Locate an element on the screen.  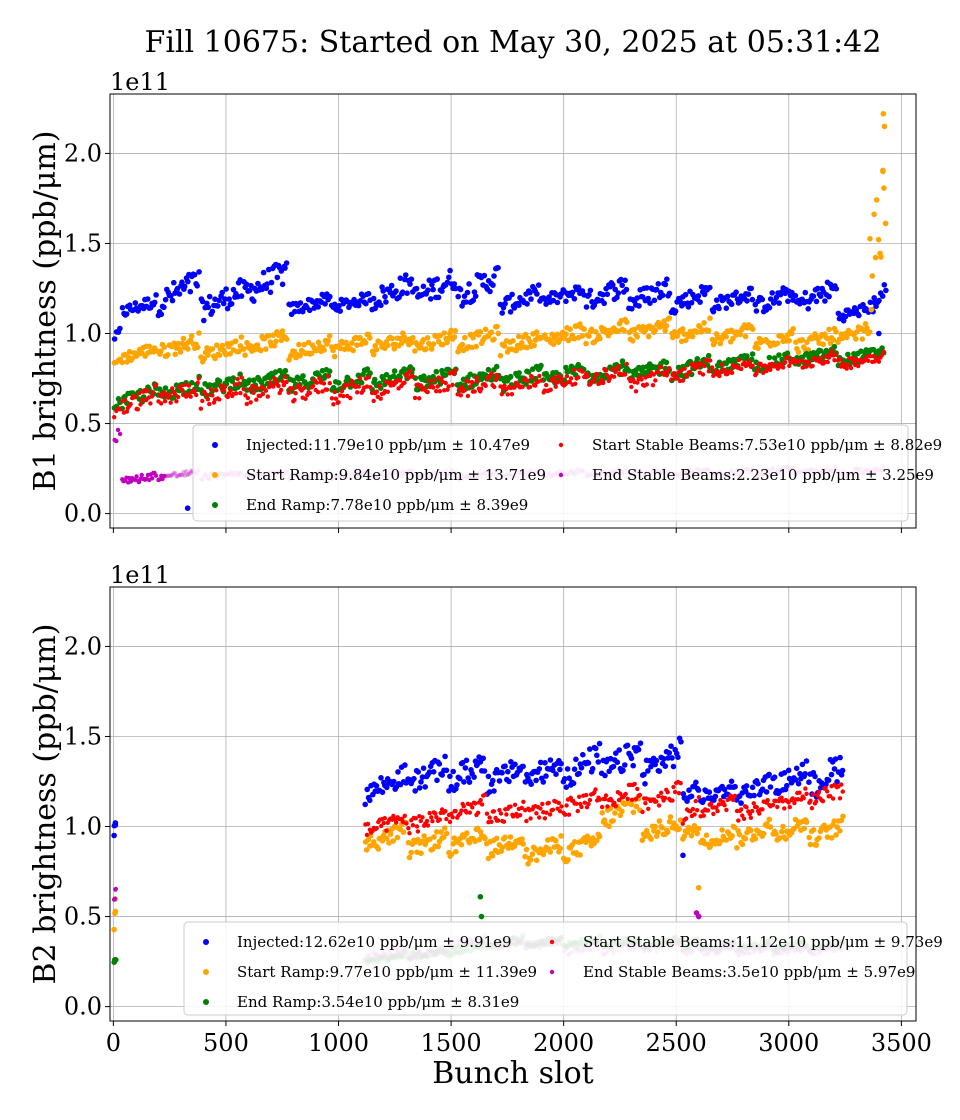
legend-label: Start Ramp:9.77e10 ppb/μm ± 11.39e9 is located at coordinates (387, 972).